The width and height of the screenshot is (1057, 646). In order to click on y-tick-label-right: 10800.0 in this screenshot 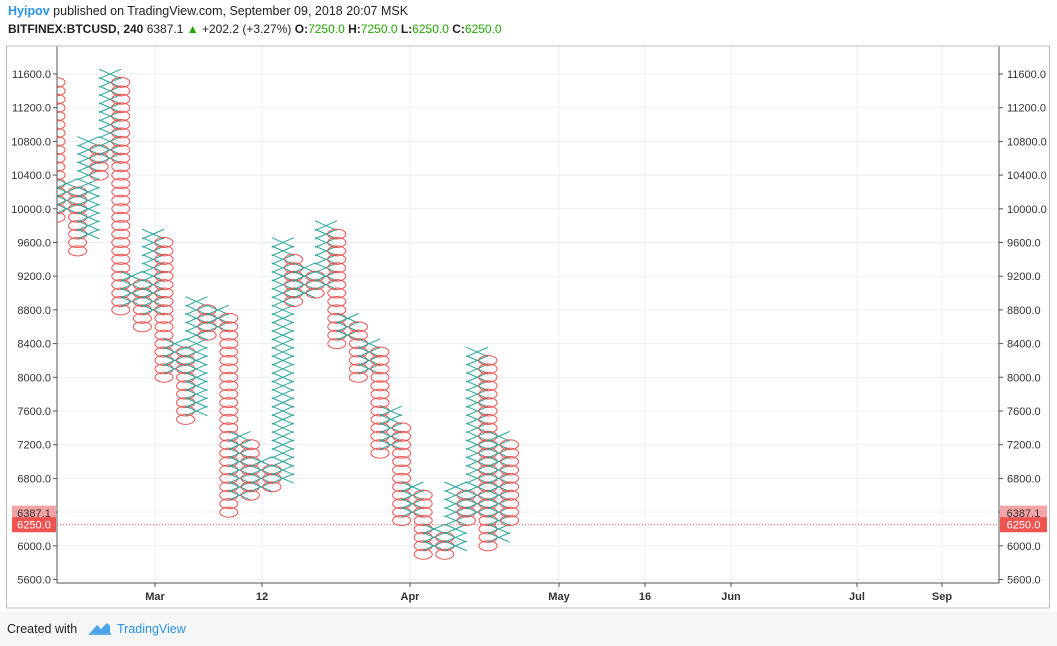, I will do `click(1027, 142)`.